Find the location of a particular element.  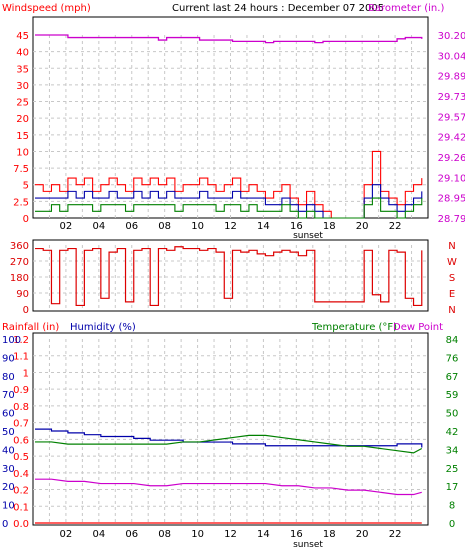

rain-ytick-left2: 100 is located at coordinates (11, 340).